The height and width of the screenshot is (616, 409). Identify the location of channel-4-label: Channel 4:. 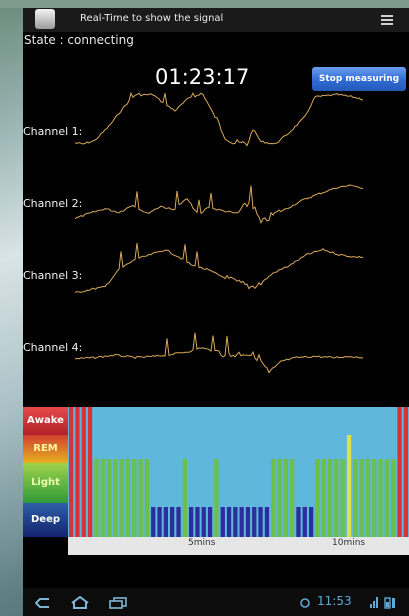
(53, 347).